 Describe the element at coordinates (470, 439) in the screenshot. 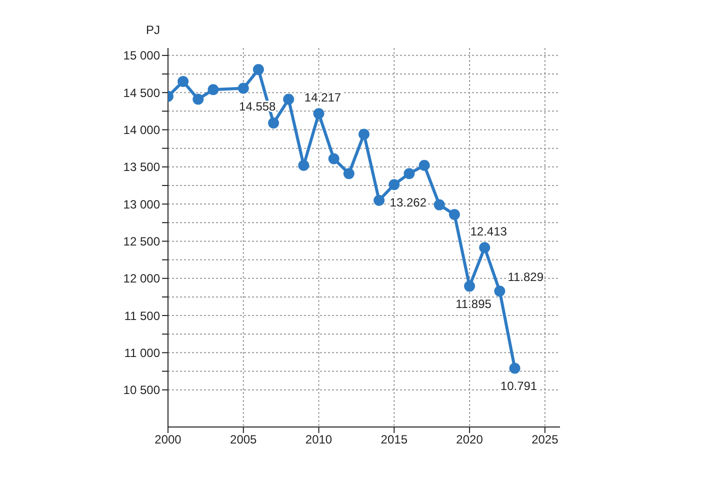

I see `x-tick-label: 2020` at that location.